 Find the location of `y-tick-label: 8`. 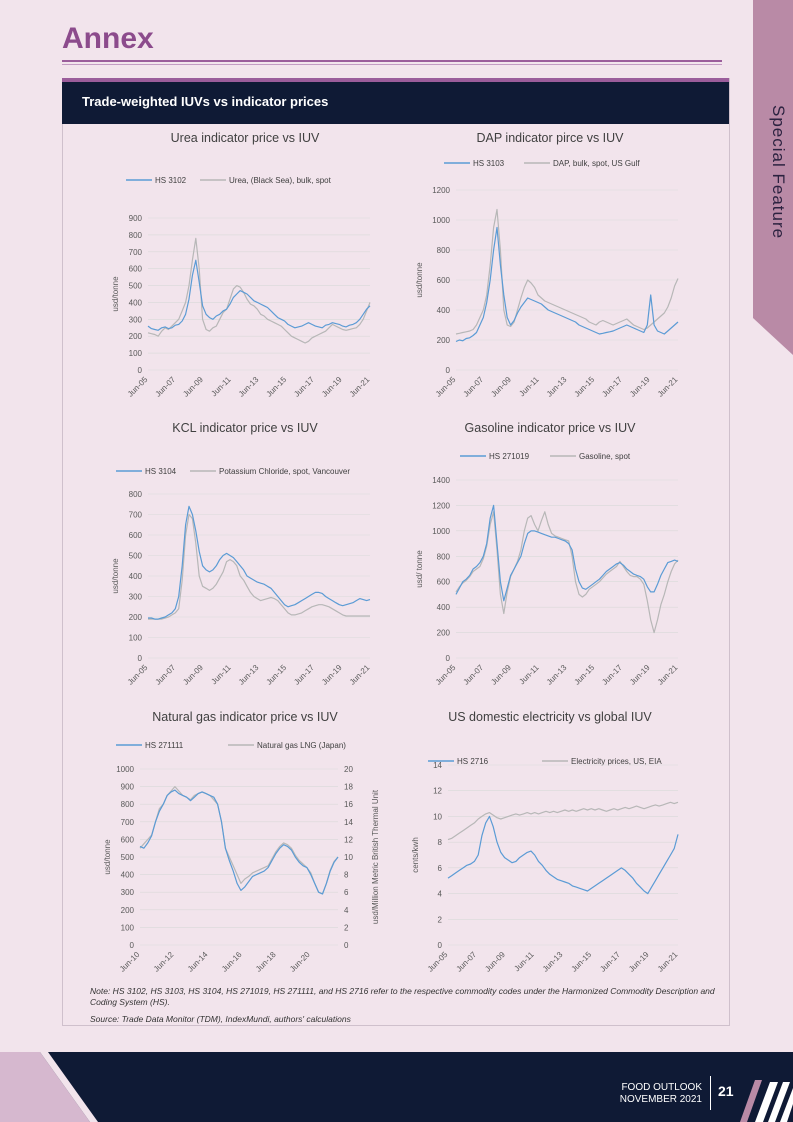

y-tick-label: 8 is located at coordinates (440, 842).